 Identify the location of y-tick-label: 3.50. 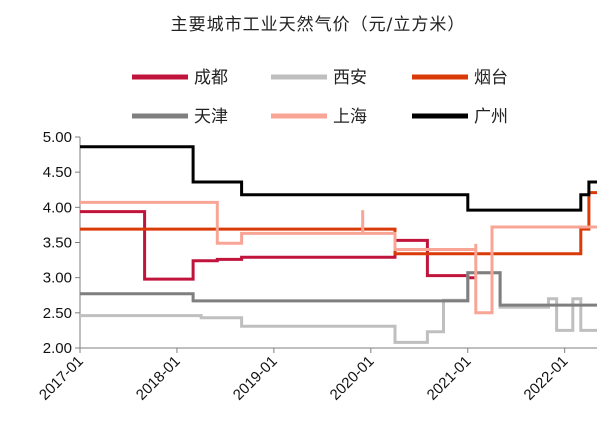
(57, 243).